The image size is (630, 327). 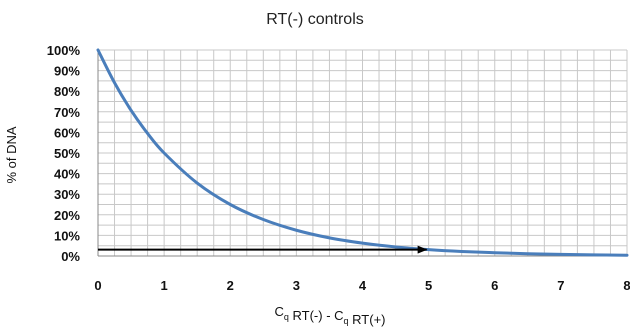 What do you see at coordinates (367, 319) in the screenshot?
I see `x-axis-label-part: RT(+)` at bounding box center [367, 319].